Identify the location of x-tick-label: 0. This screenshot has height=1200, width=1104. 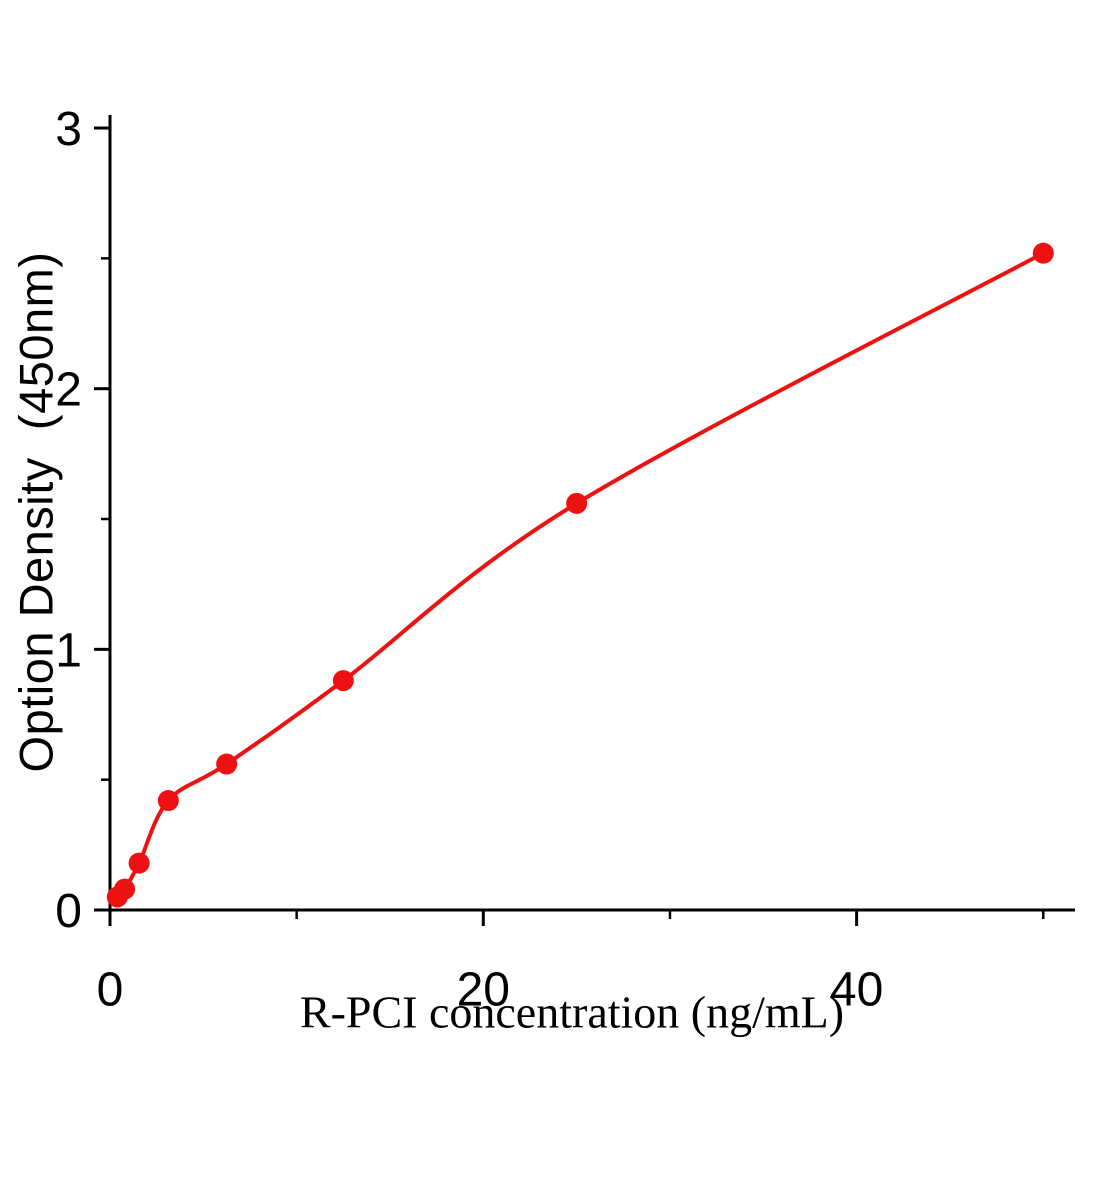
(110, 990).